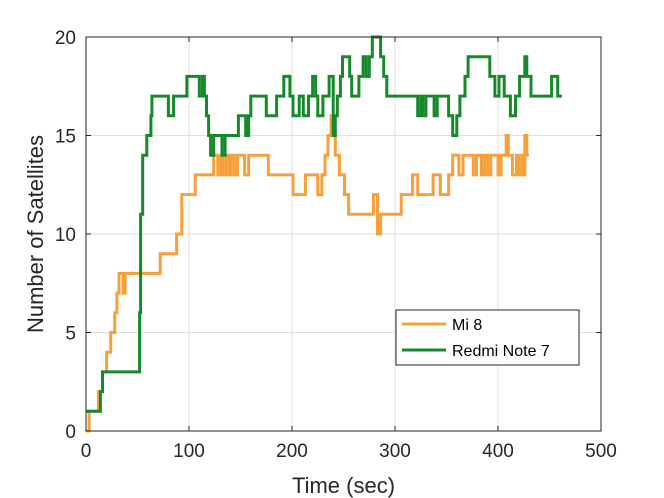 This screenshot has width=664, height=498. What do you see at coordinates (395, 451) in the screenshot?
I see `x-tick-label: 300` at bounding box center [395, 451].